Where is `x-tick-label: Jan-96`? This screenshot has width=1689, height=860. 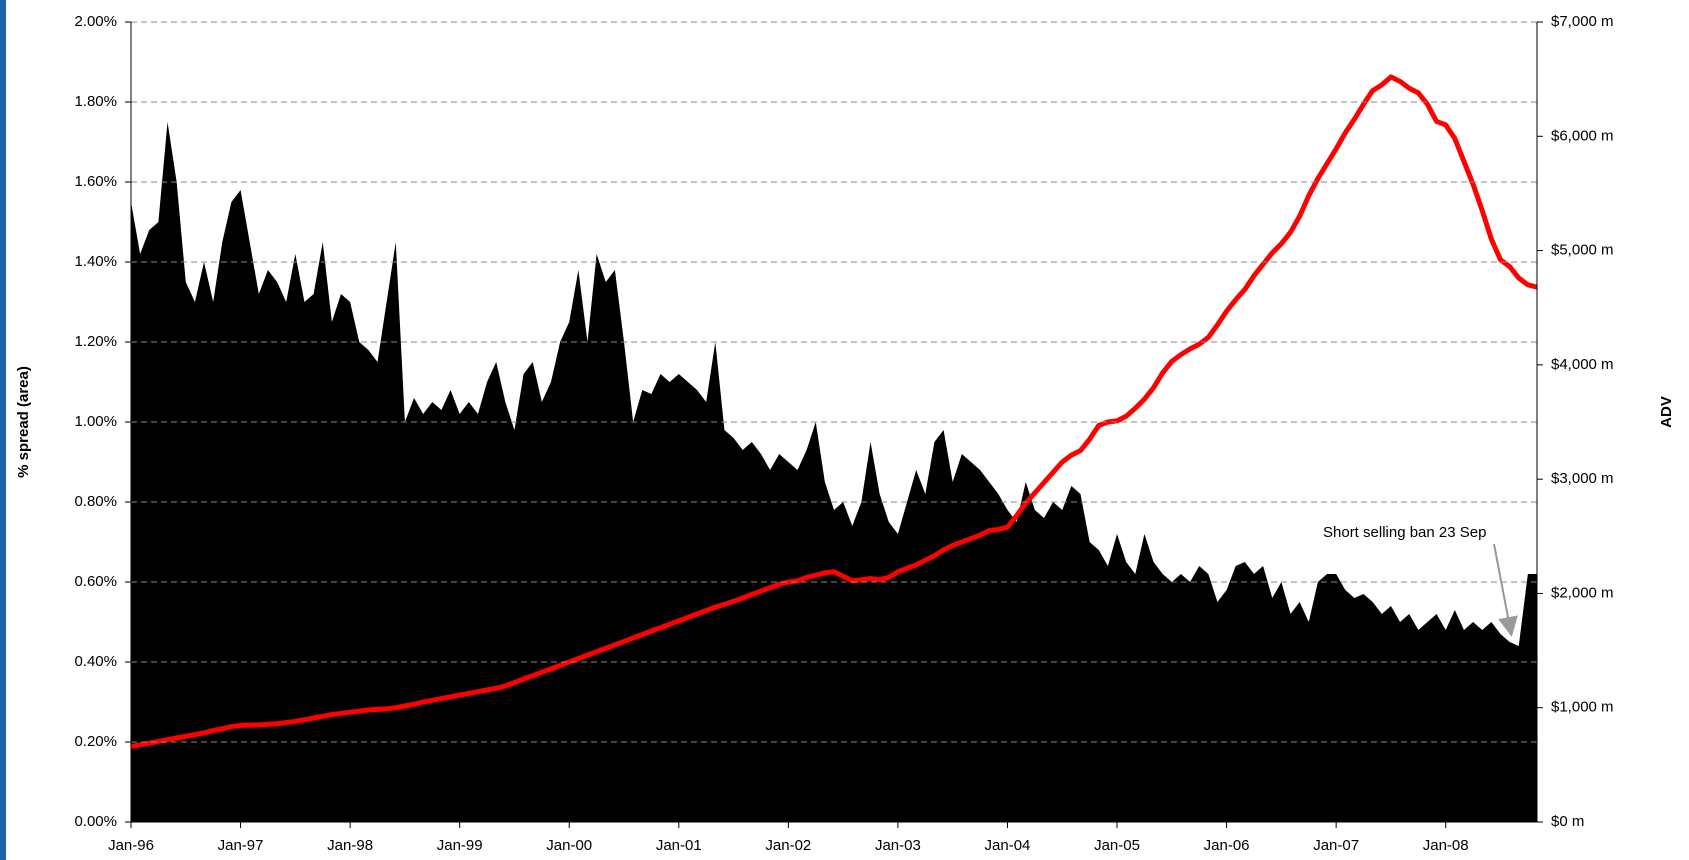
x-tick-label: Jan-96 is located at coordinates (131, 845).